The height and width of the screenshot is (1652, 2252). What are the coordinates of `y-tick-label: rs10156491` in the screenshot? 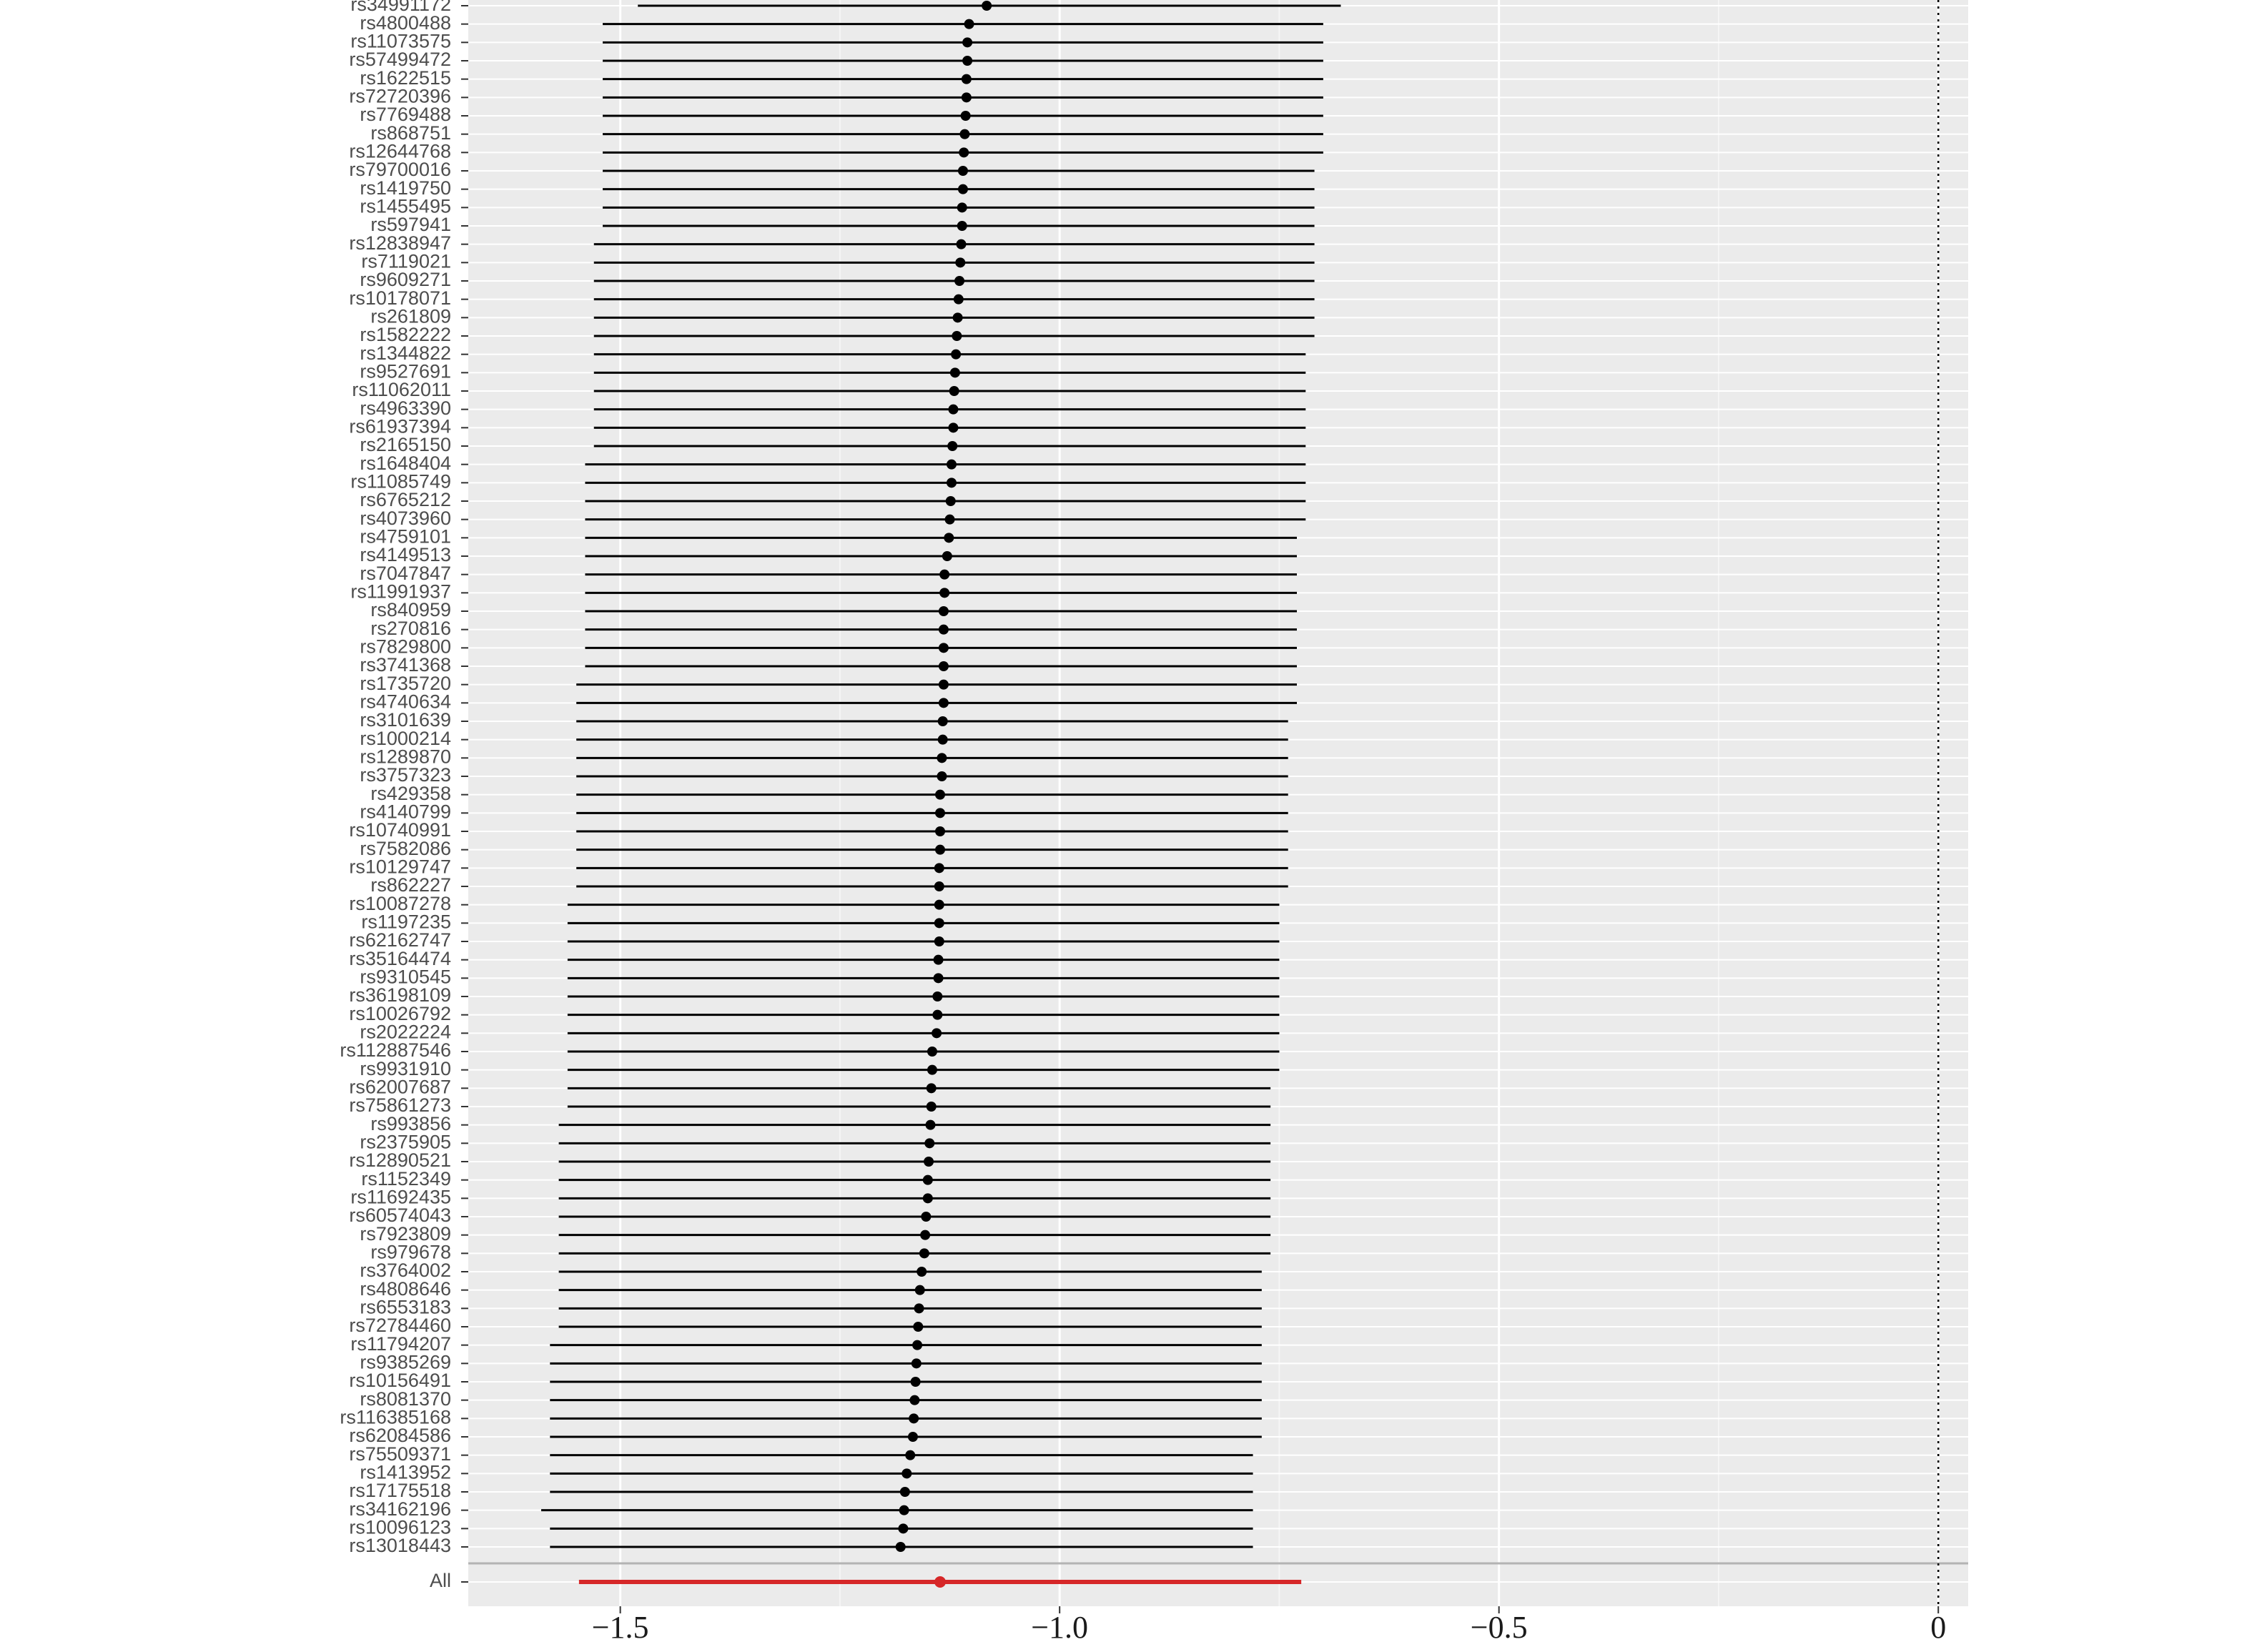 It's located at (400, 1381).